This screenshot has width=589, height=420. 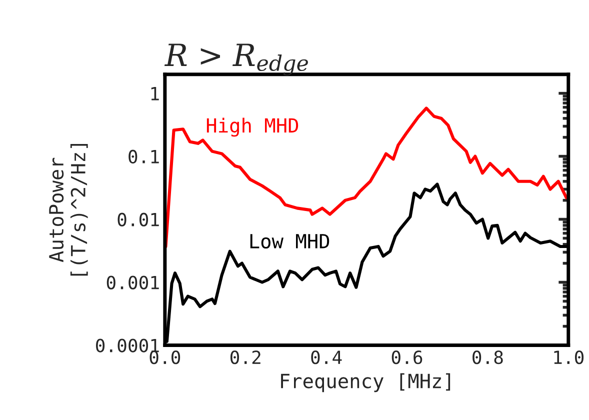 What do you see at coordinates (132, 283) in the screenshot?
I see `y-tick-label: 0.001` at bounding box center [132, 283].